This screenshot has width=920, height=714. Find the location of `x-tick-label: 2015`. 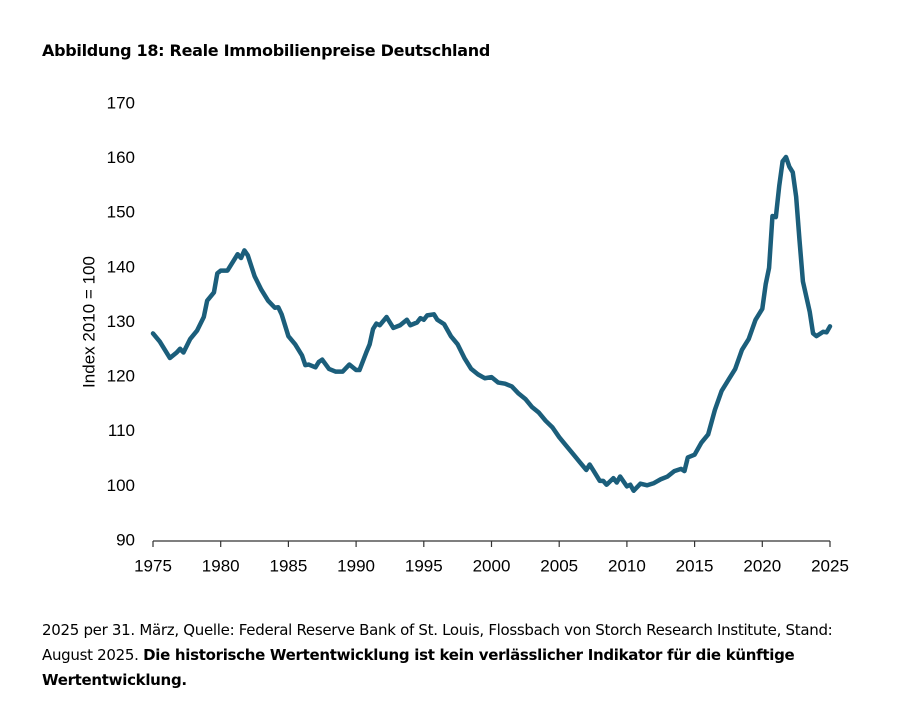

x-tick-label: 2015 is located at coordinates (695, 565).